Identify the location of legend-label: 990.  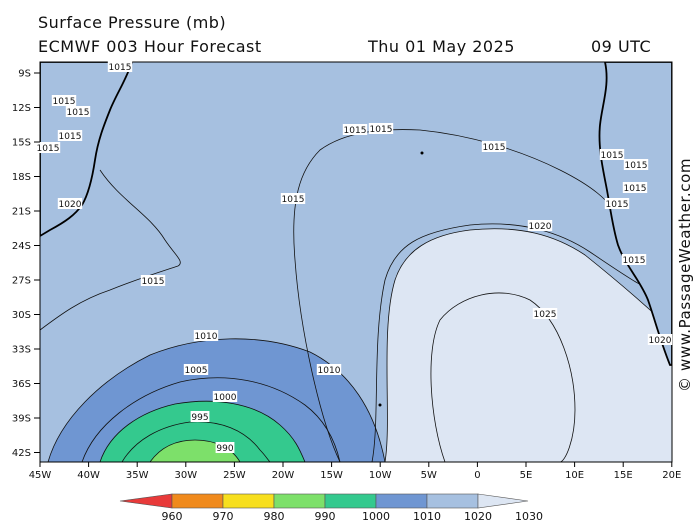
(325, 516).